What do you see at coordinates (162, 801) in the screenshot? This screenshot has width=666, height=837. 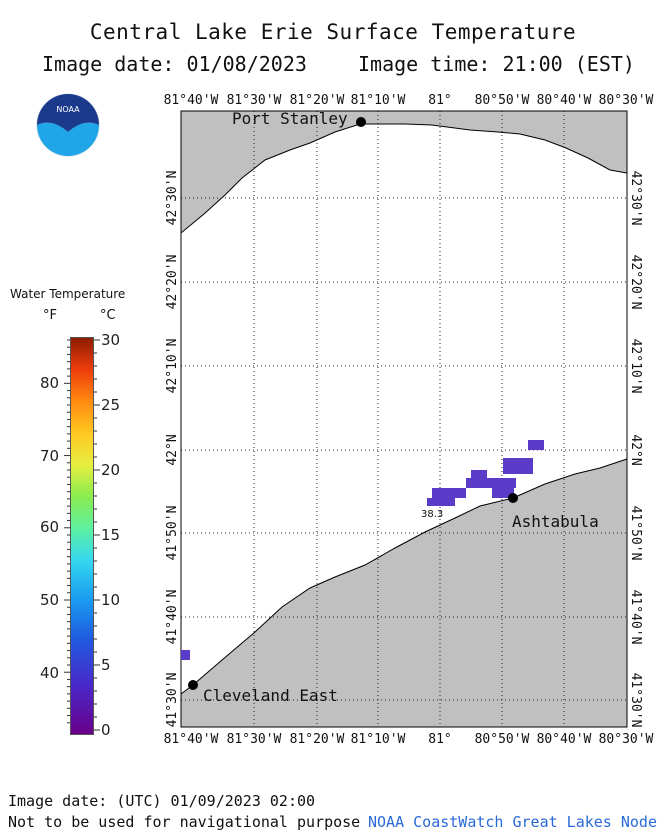 I see `footer-utc-date: Image date: (UTC) 01/09/2023 02:00` at bounding box center [162, 801].